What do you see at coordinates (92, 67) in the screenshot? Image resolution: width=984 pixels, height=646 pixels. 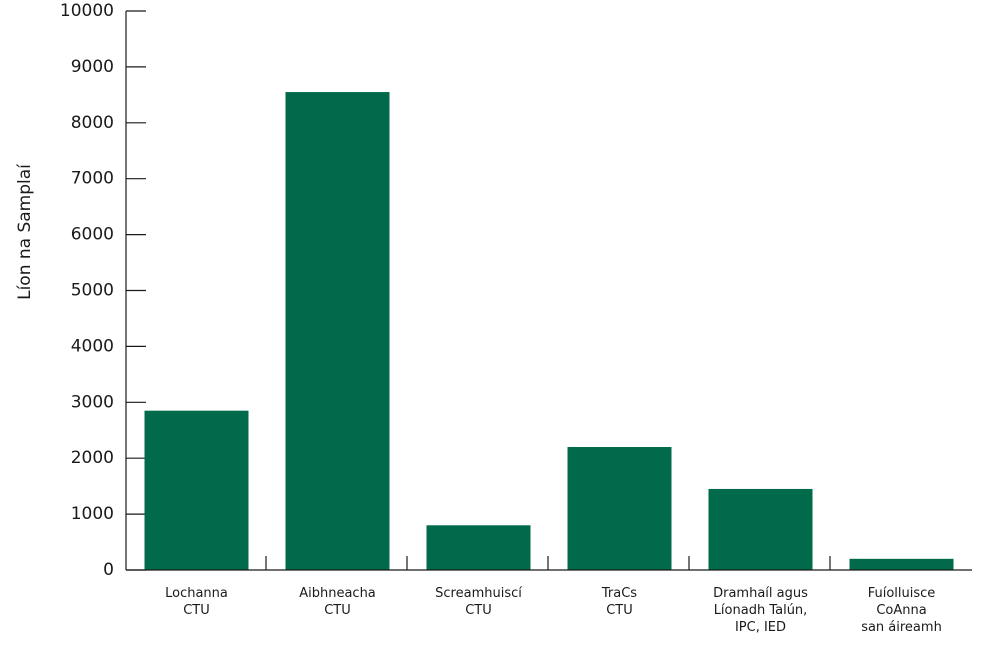 I see `y-tick-label: 9000` at bounding box center [92, 67].